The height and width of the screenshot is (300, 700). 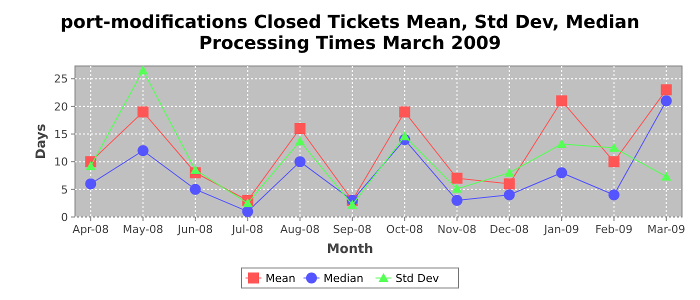 What do you see at coordinates (561, 229) in the screenshot?
I see `x-tick-label: Jan-09` at bounding box center [561, 229].